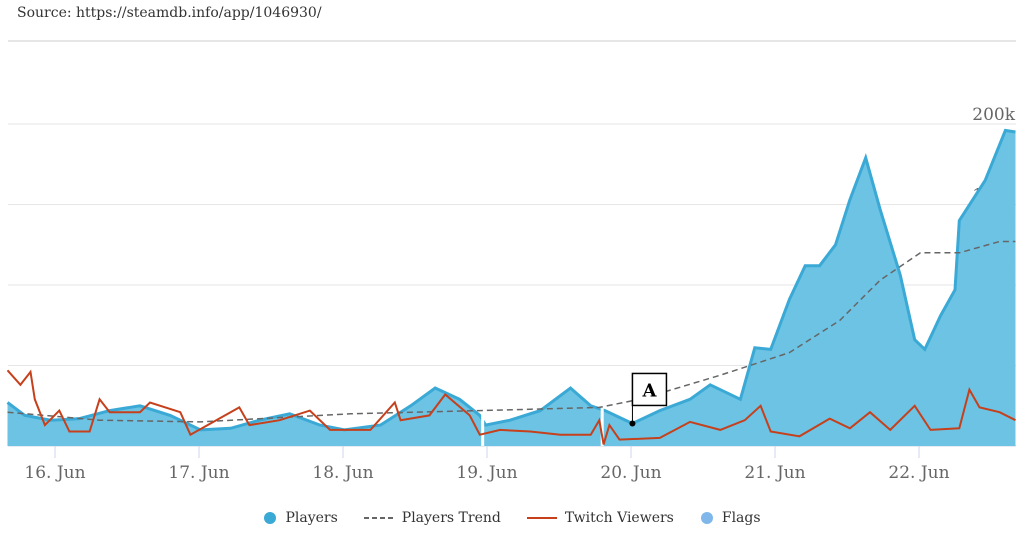 This screenshot has height=538, width=1024. Describe the element at coordinates (311, 518) in the screenshot. I see `legend-label: Players` at that location.